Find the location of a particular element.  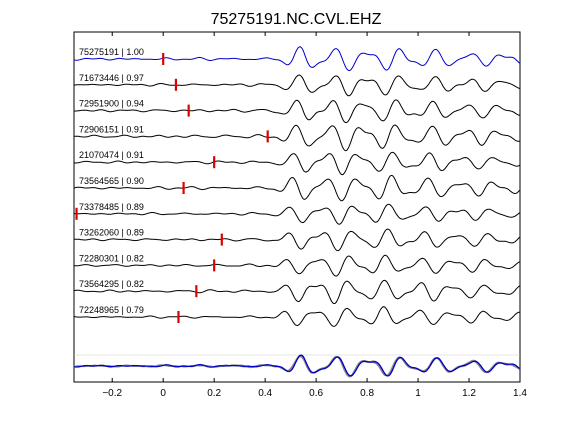

trace-label: 21070474 | 0.91 is located at coordinates (111, 155).